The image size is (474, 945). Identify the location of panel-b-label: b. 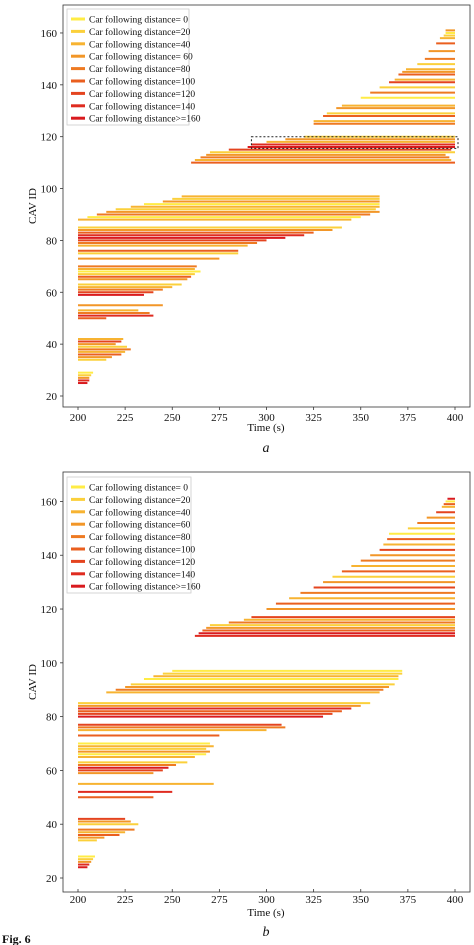
(266, 932).